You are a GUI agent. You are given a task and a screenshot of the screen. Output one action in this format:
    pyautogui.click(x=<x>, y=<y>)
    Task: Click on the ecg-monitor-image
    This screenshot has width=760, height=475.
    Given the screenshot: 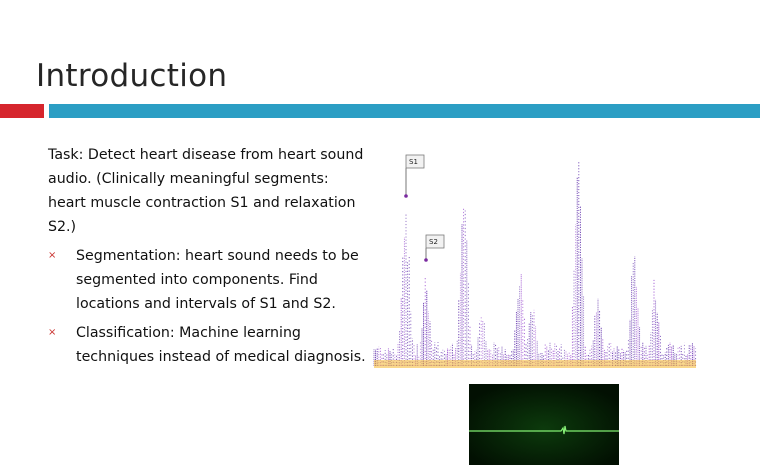 What is the action you would take?
    pyautogui.click(x=544, y=424)
    